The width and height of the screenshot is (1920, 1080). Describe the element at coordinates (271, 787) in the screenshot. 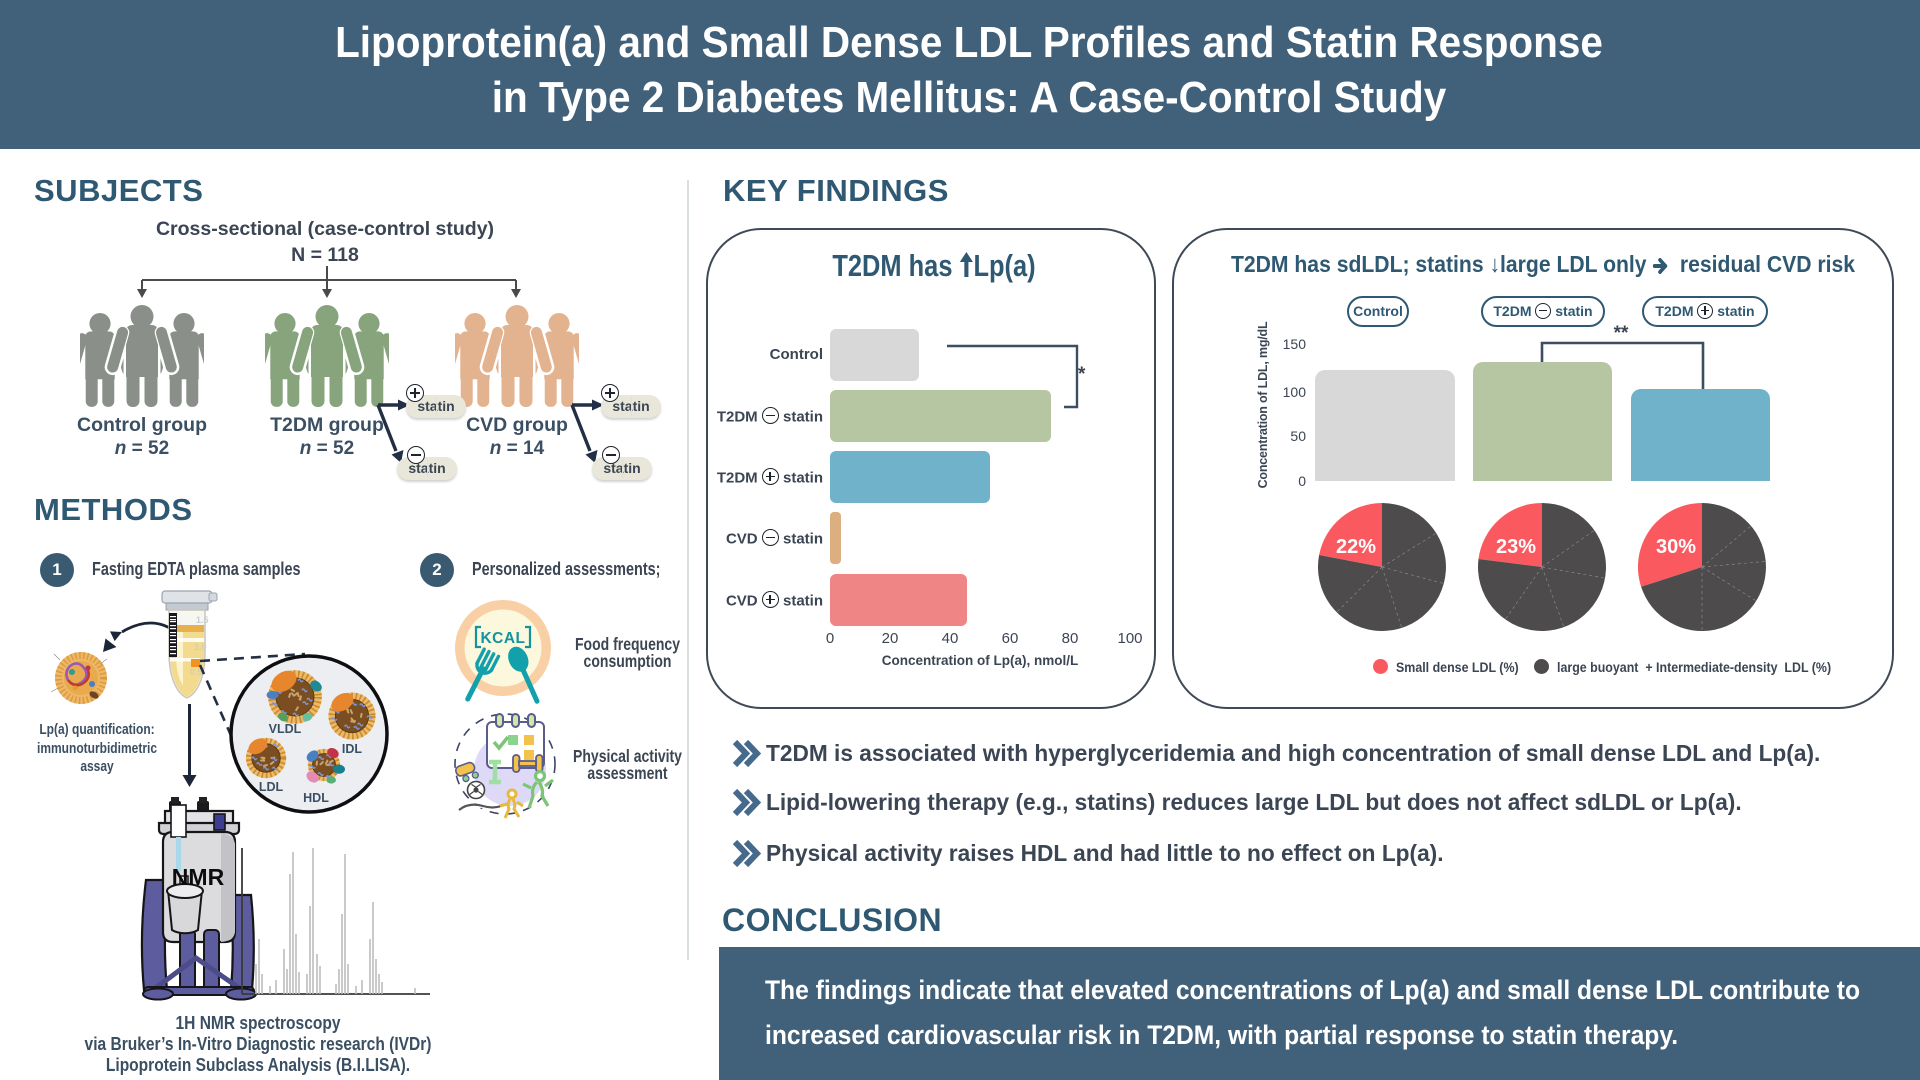

I see `svg-text: LDL` at that location.